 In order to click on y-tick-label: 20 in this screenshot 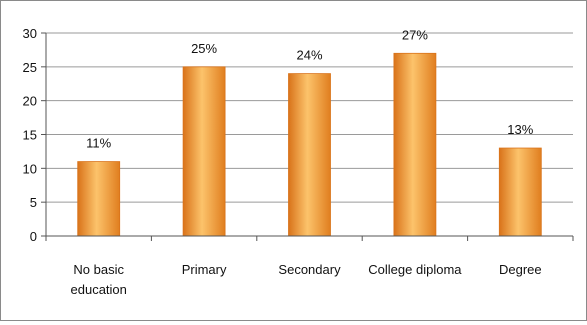, I will do `click(30, 101)`.